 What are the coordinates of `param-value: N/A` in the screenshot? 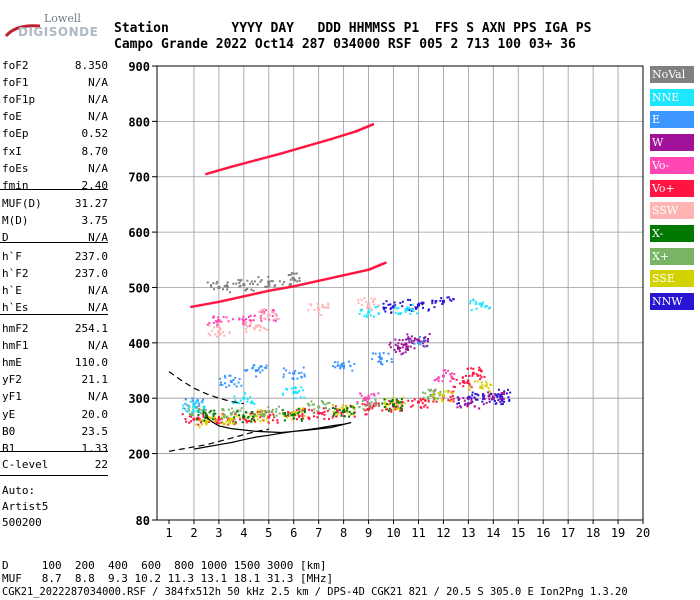 It's located at (98, 83).